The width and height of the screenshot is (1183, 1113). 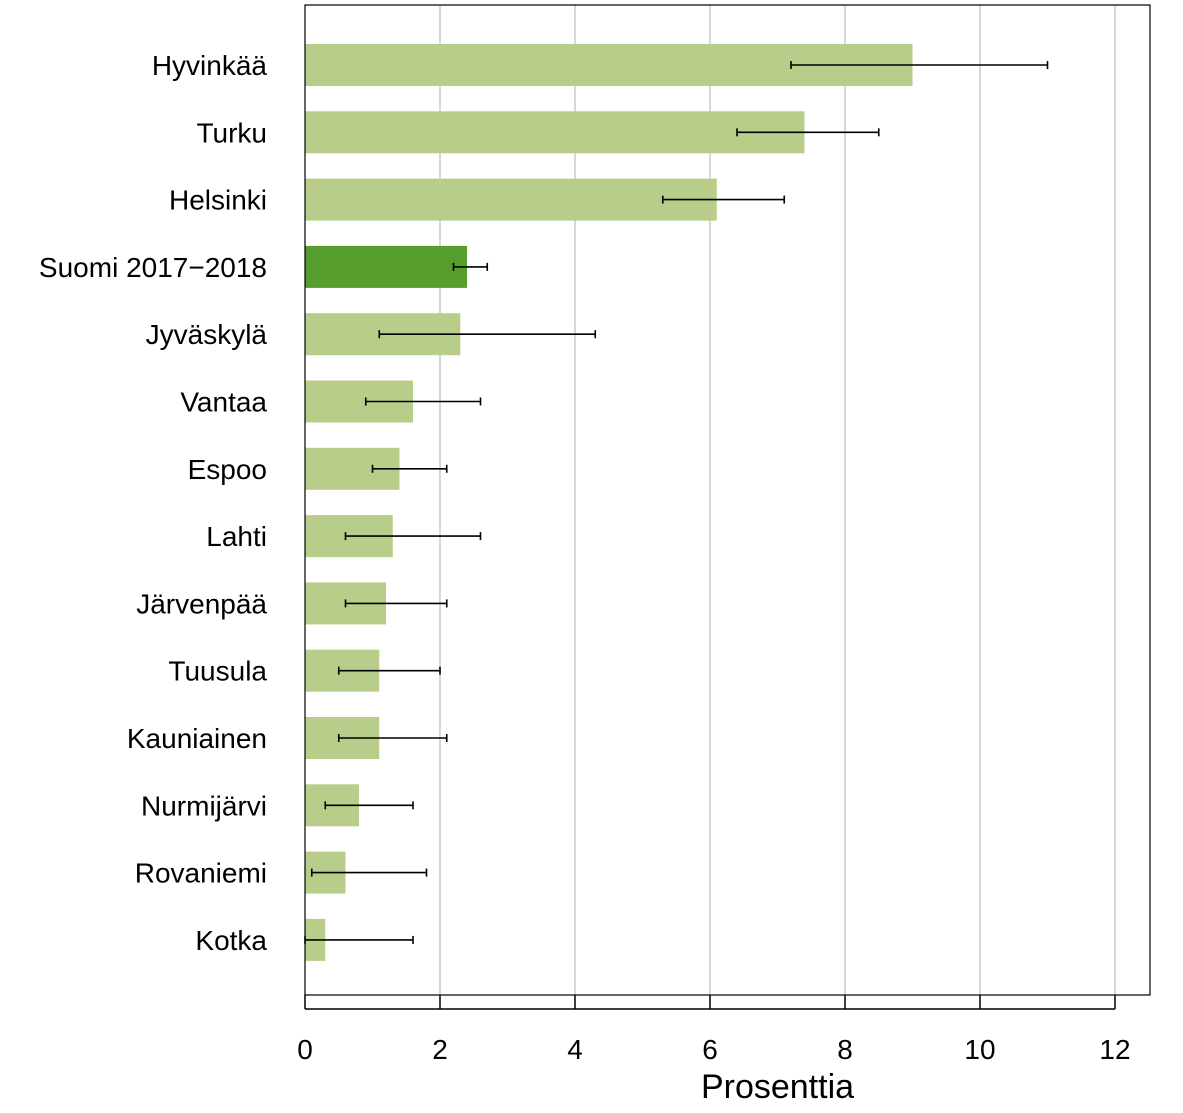 What do you see at coordinates (440, 1049) in the screenshot?
I see `x-tick-label: 2` at bounding box center [440, 1049].